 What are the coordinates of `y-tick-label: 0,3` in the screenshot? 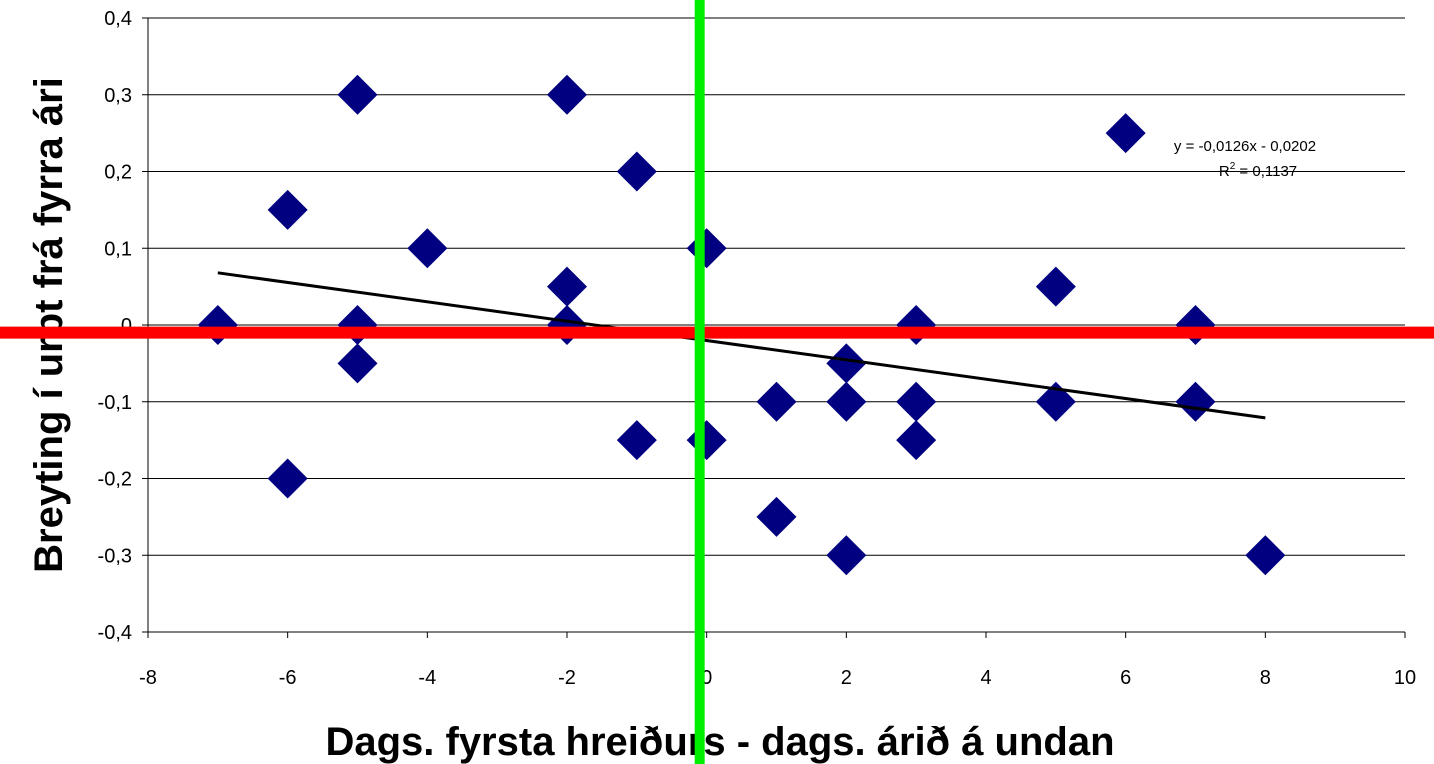 It's located at (118, 96).